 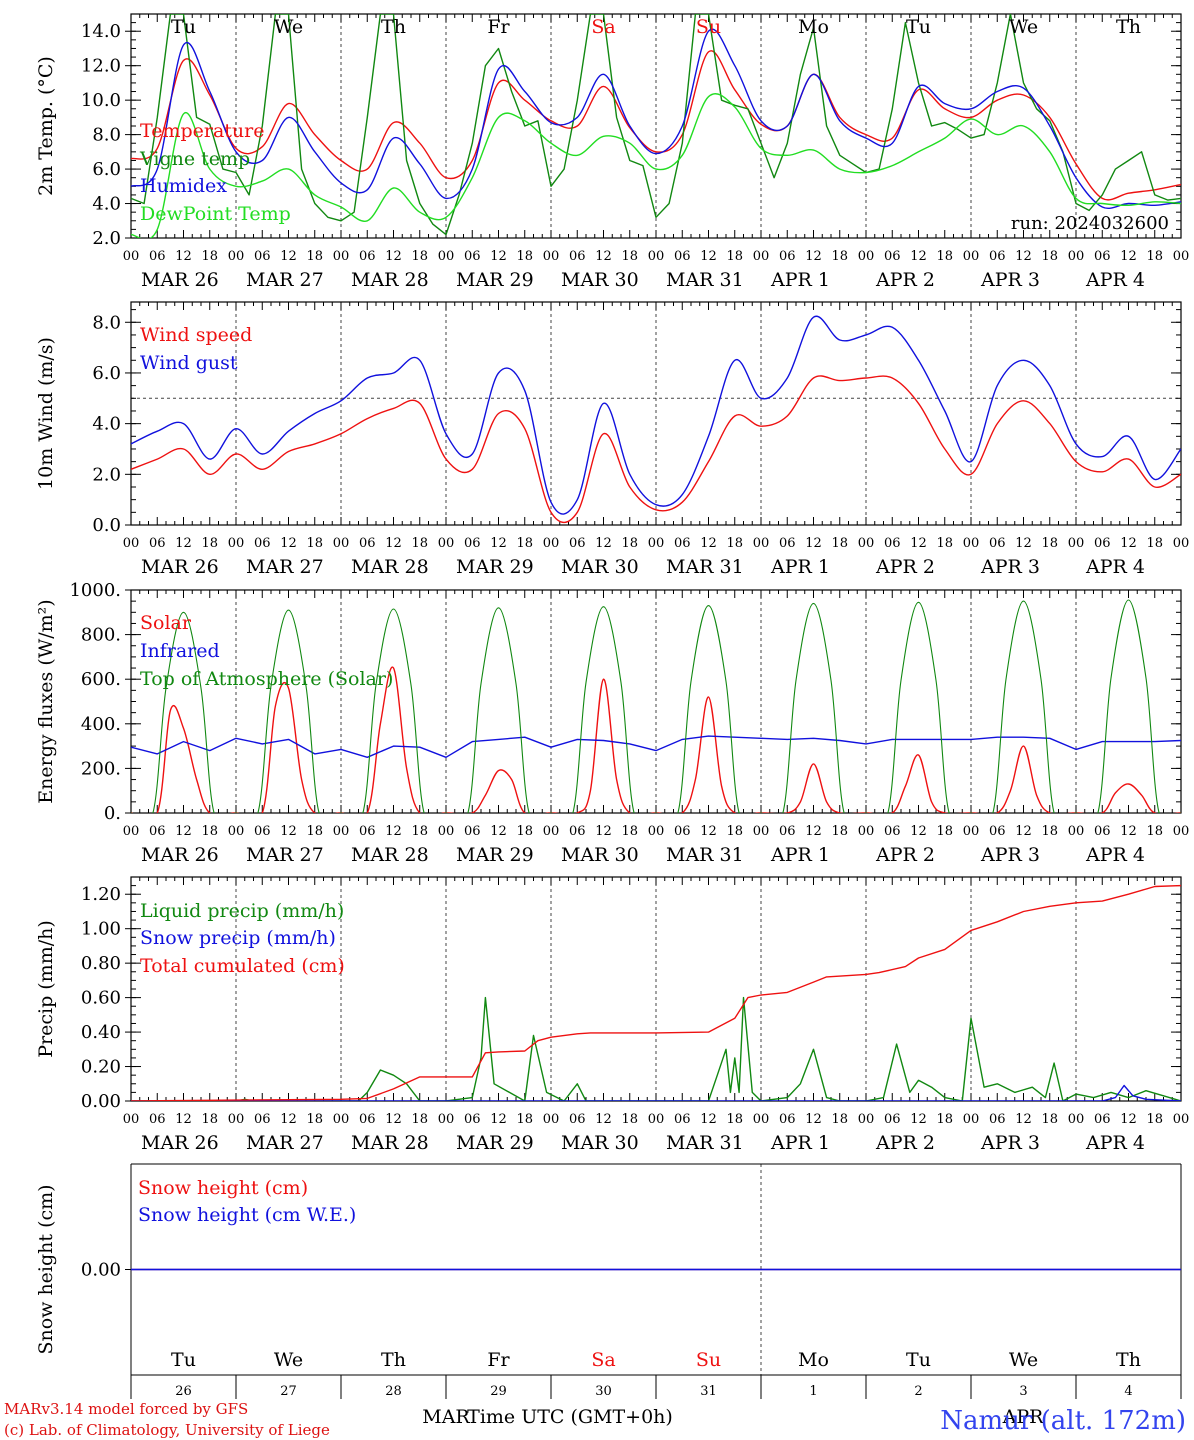 I want to click on day-label: MAR 29, so click(x=495, y=1143).